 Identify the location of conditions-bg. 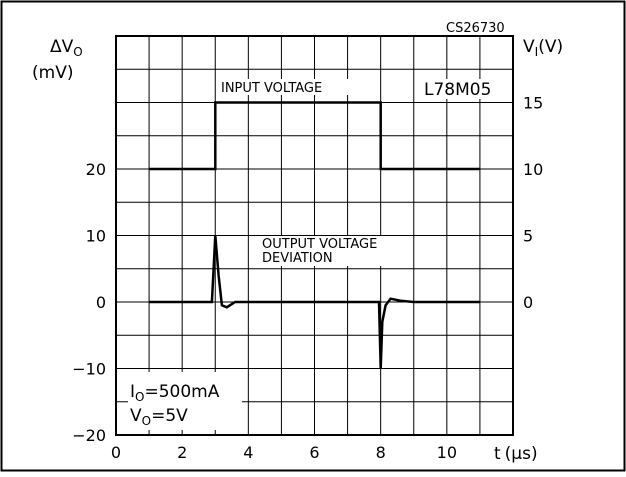
(185, 401).